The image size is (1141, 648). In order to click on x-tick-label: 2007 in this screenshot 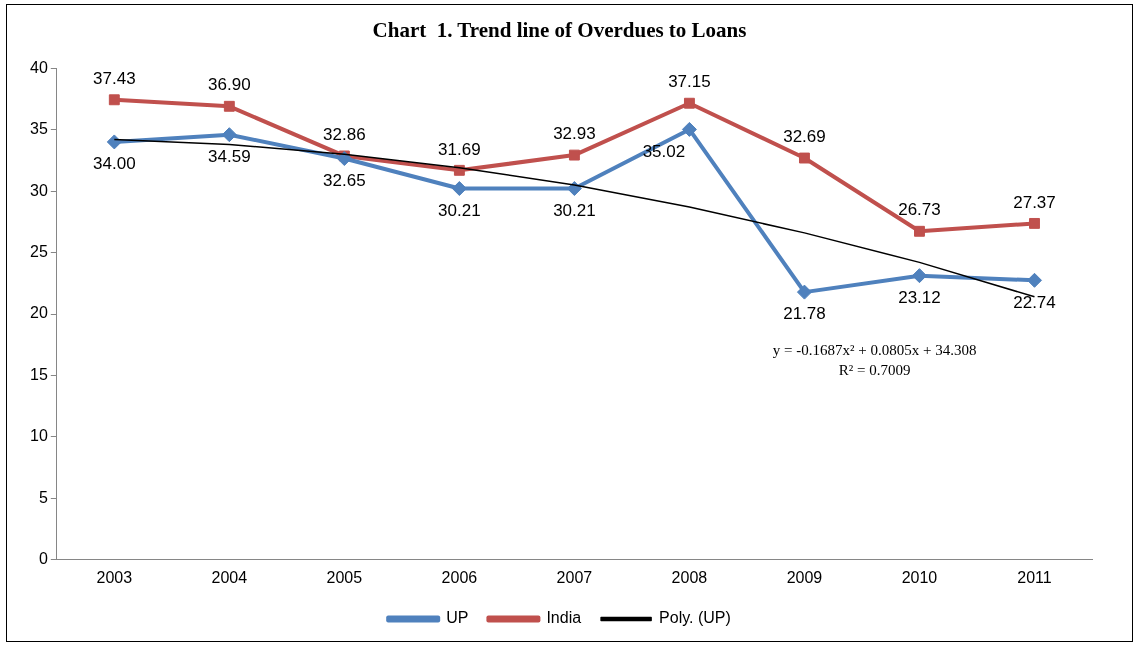, I will do `click(574, 577)`.